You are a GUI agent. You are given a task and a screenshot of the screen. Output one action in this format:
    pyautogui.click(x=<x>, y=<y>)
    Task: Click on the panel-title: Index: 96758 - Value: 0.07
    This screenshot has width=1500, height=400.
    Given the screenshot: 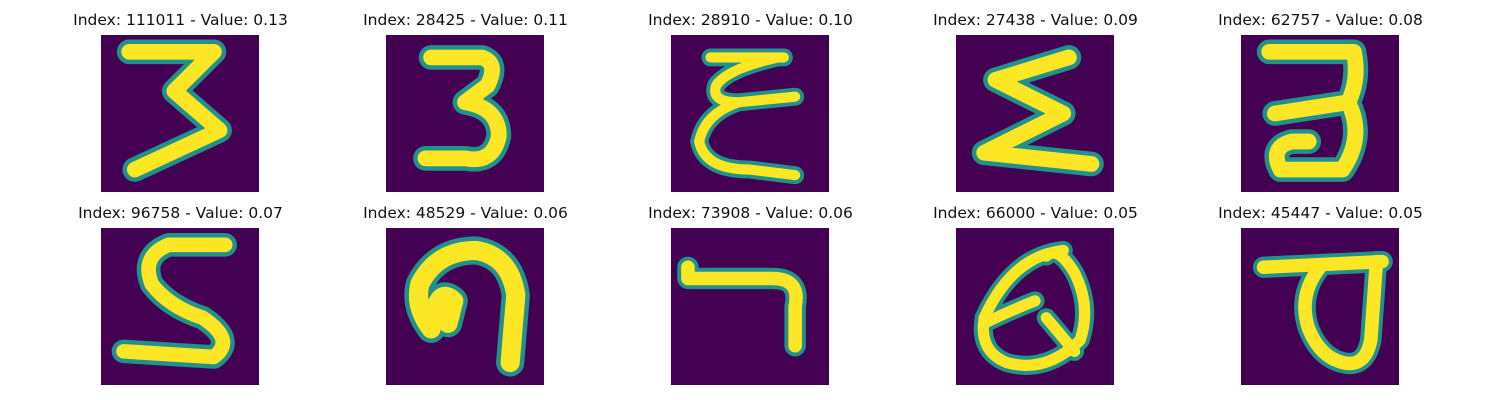 What is the action you would take?
    pyautogui.click(x=180, y=213)
    